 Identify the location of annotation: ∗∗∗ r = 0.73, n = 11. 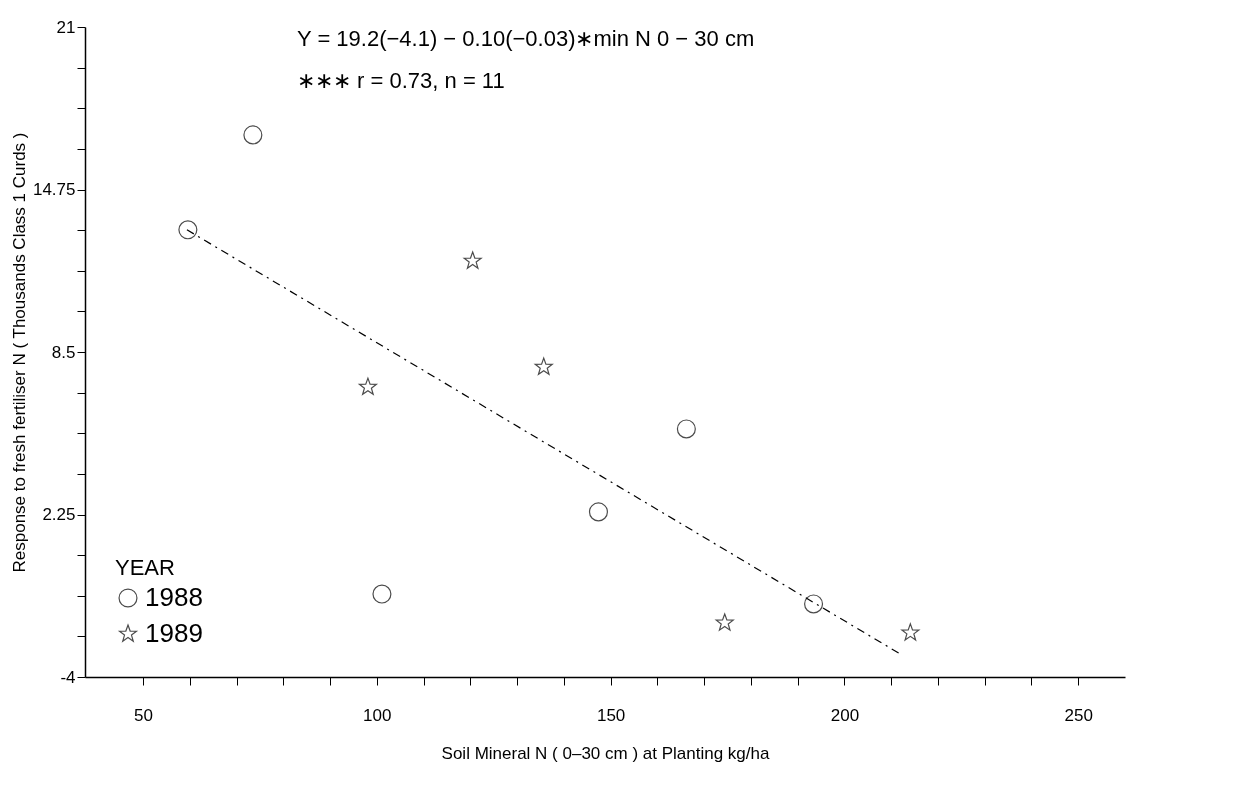
(401, 80).